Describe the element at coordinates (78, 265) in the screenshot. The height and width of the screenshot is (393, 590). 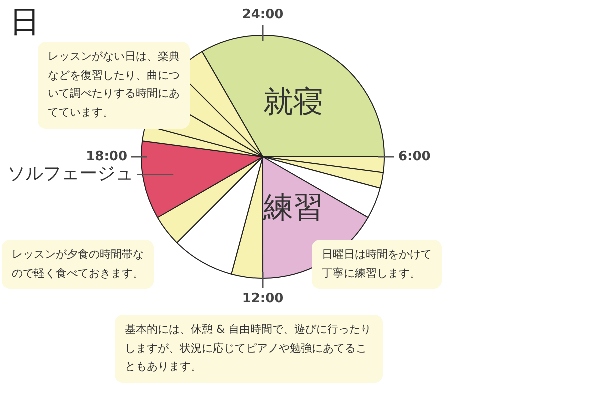
I see `text: レッスンが夕食の時間帯なので軽く食べておきます。` at that location.